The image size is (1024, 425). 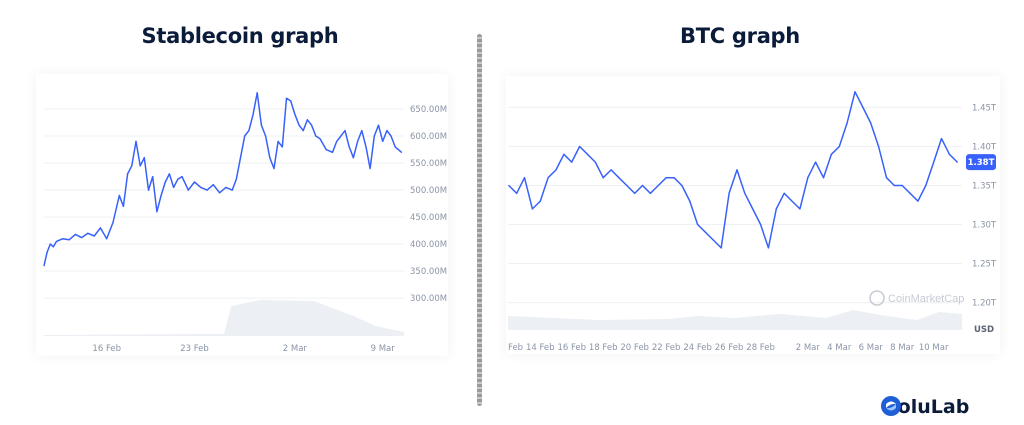 I want to click on y-tick-label: 1.45T, so click(x=984, y=108).